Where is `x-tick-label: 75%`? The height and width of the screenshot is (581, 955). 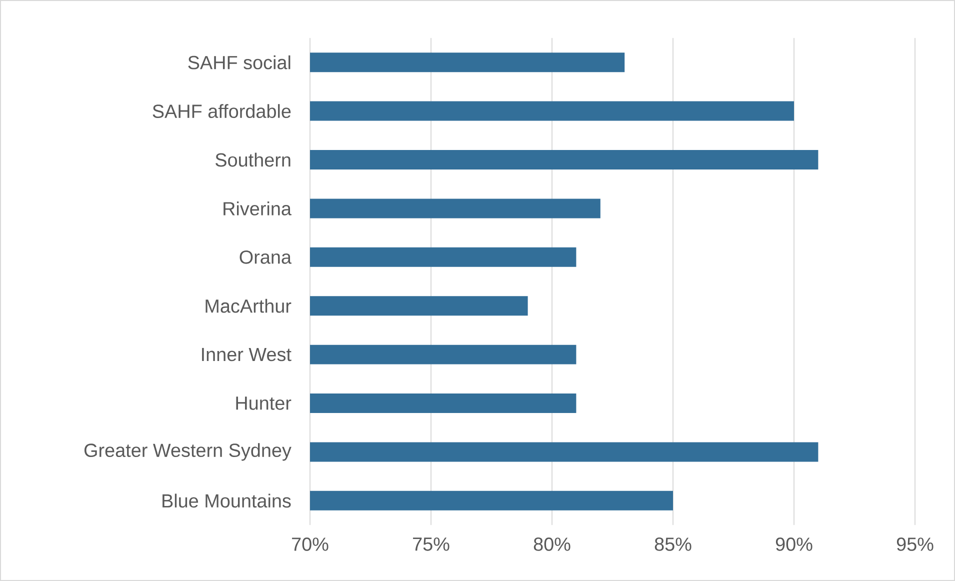
x-tick-label: 75% is located at coordinates (431, 544).